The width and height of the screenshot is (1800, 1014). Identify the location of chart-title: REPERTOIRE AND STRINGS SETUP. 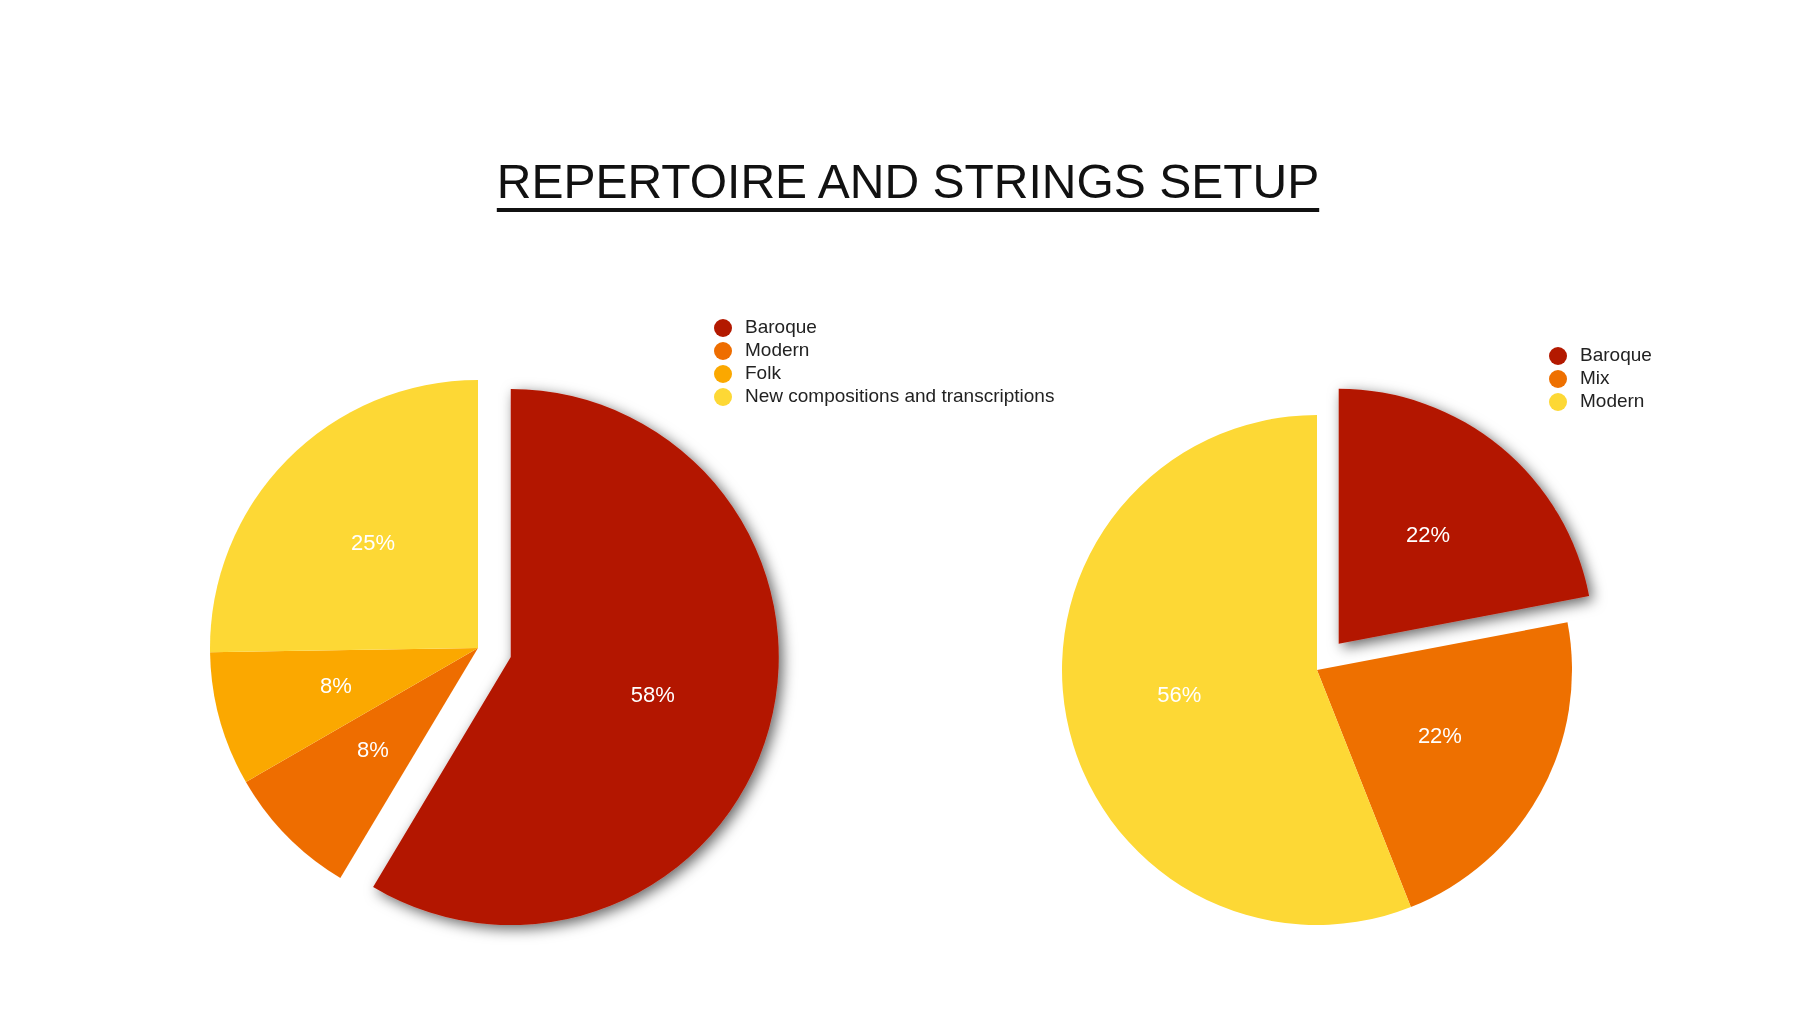
(908, 181).